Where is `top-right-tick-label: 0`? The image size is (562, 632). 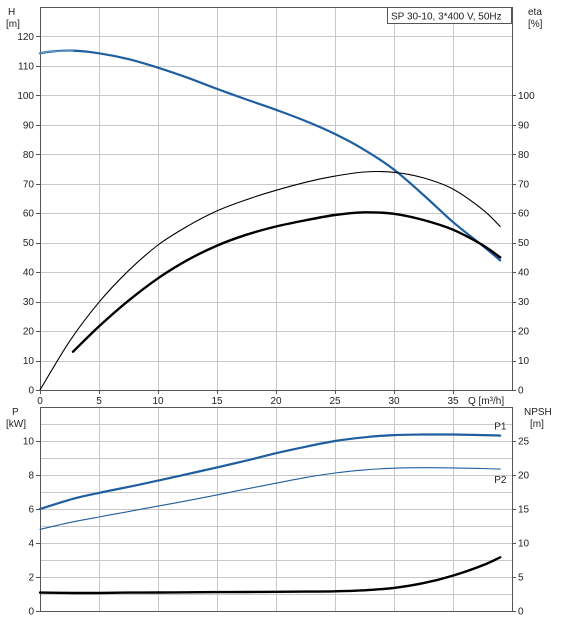 top-right-tick-label: 0 is located at coordinates (521, 391).